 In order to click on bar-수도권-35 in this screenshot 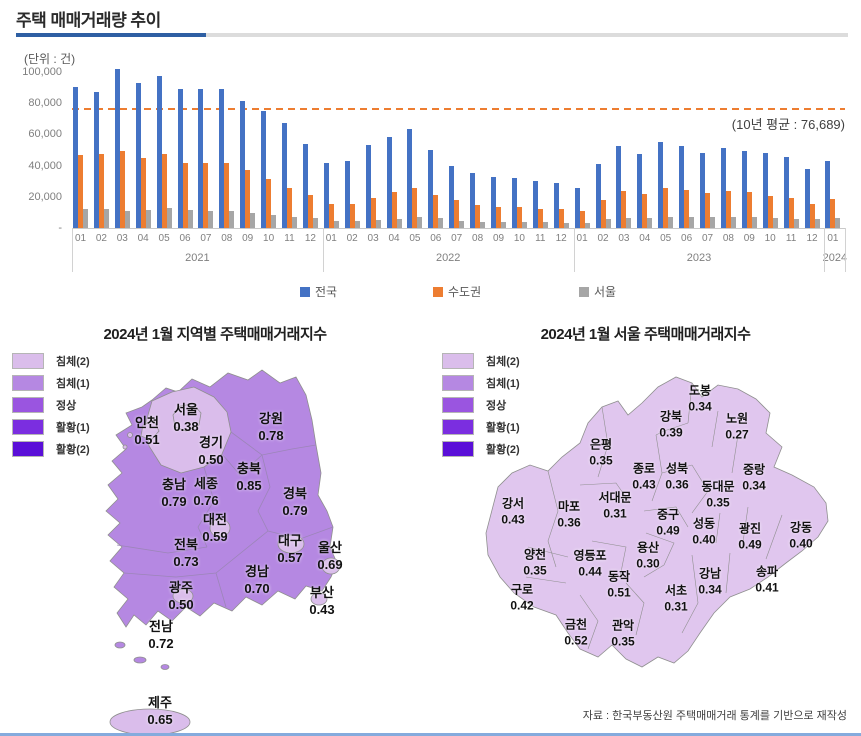, I will do `click(812, 215)`.